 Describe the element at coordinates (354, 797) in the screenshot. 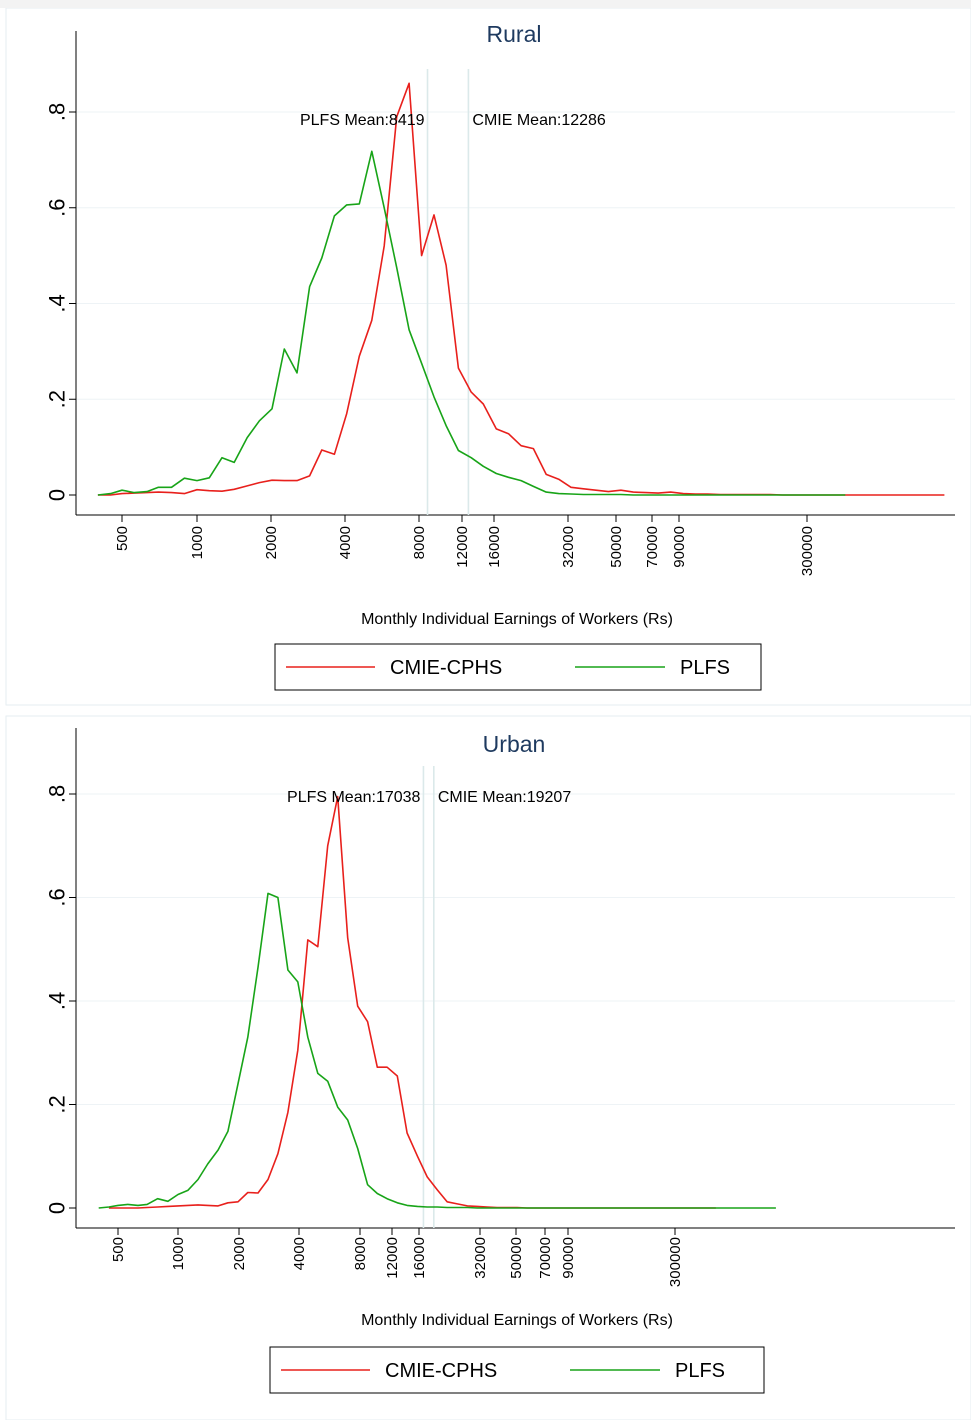

I see `plfs-mean-label: PLFS Mean:17038` at that location.